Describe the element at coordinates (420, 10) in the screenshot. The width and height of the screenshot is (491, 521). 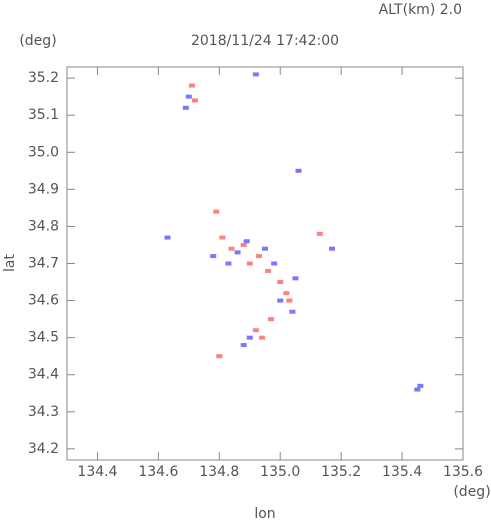
I see `chart-subtitle: ALT(km) 2.0` at that location.